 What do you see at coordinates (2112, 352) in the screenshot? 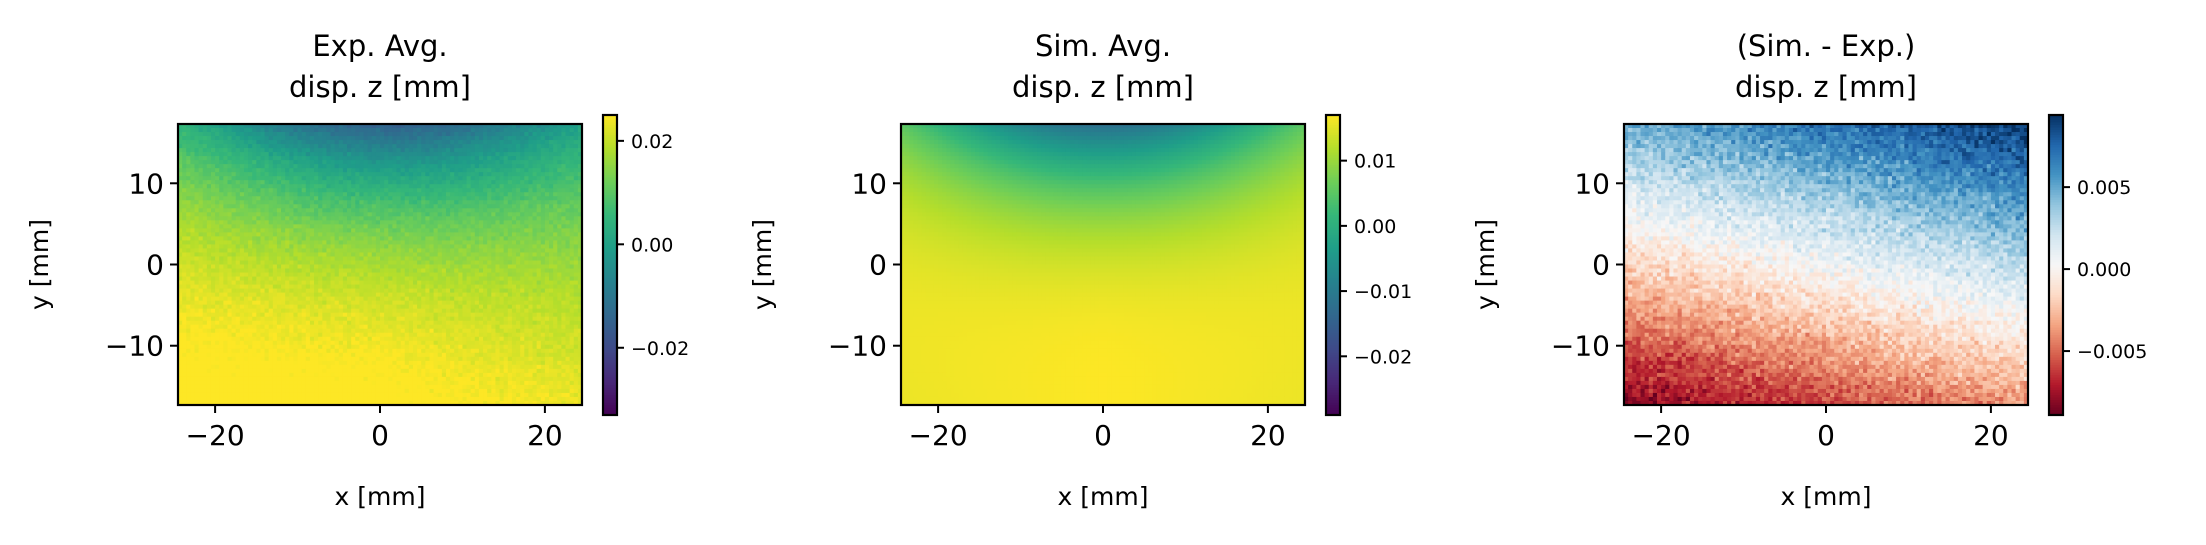
I see `colorbar-tick-label: −0.005` at bounding box center [2112, 352].